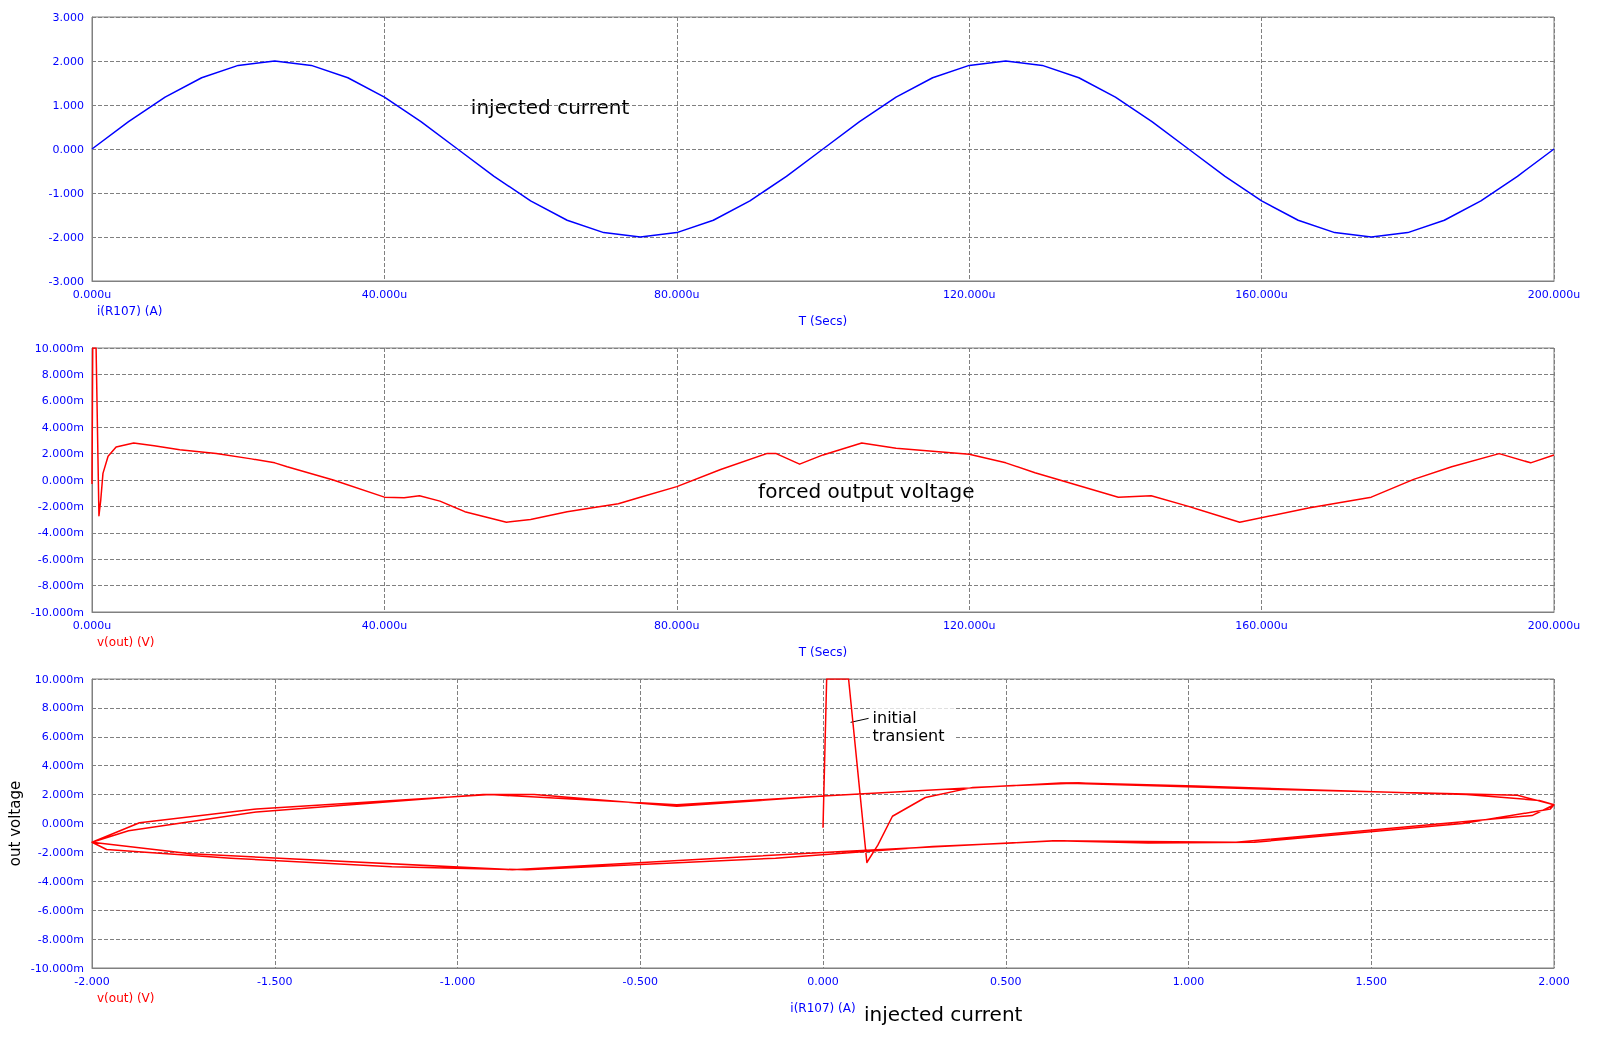 This screenshot has width=1612, height=1050. What do you see at coordinates (1371, 981) in the screenshot?
I see `x-tick-label: 1.500` at bounding box center [1371, 981].